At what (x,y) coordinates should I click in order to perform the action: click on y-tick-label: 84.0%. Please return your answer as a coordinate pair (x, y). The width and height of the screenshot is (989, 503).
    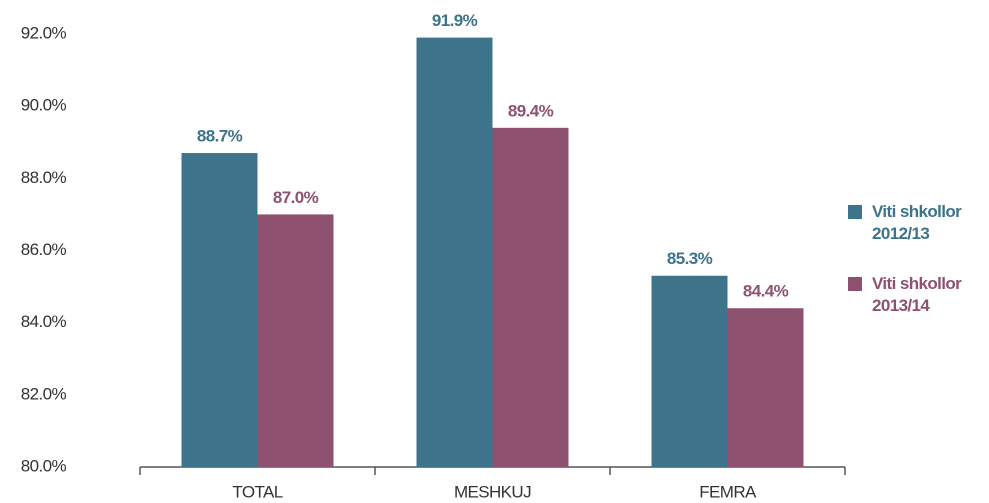
    Looking at the image, I should click on (44, 321).